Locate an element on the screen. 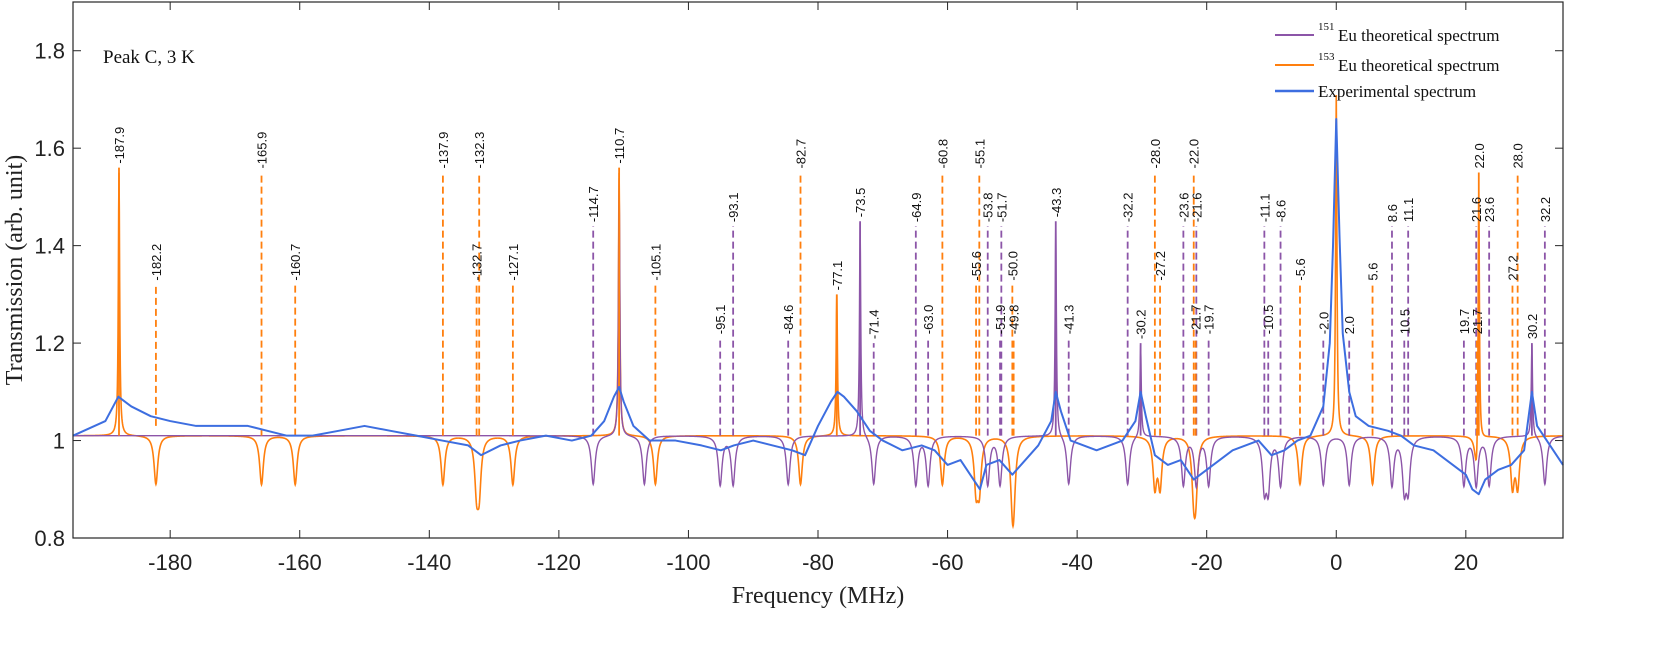 The height and width of the screenshot is (646, 1661). peak-label: -105.1 is located at coordinates (655, 262).